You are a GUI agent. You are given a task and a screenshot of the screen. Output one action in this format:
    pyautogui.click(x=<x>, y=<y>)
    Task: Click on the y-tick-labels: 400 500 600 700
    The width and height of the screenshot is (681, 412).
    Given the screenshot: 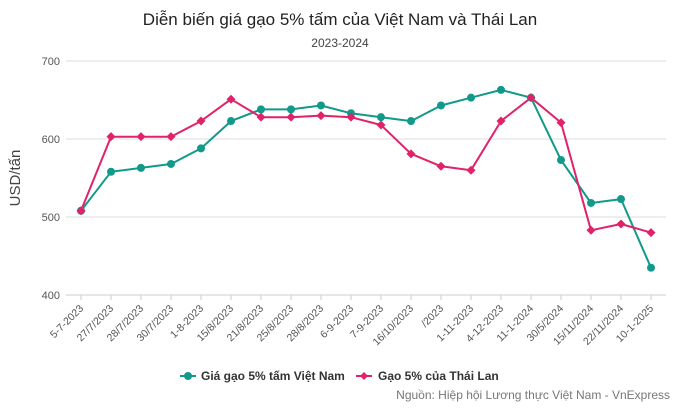 What is the action you would take?
    pyautogui.click(x=51, y=179)
    